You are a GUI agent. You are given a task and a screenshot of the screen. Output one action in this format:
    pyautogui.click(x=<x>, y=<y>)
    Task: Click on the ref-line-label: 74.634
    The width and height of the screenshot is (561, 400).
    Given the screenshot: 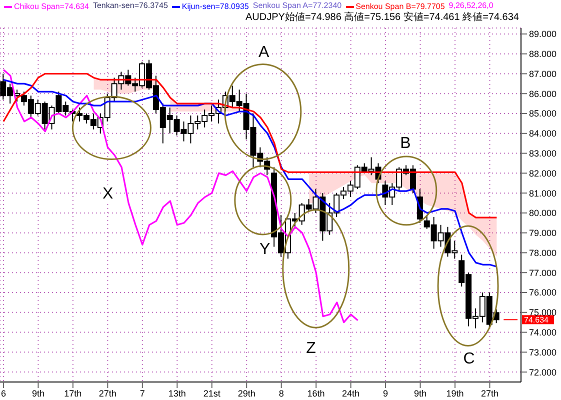 What is the action you would take?
    pyautogui.click(x=537, y=320)
    